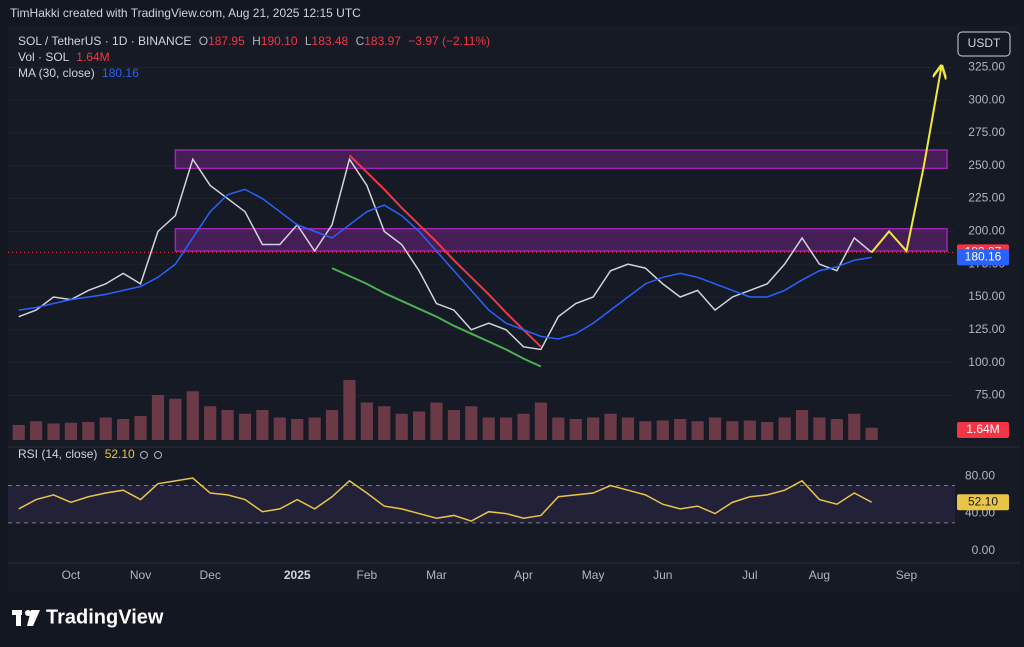 The width and height of the screenshot is (1024, 647). What do you see at coordinates (140, 575) in the screenshot?
I see `x-tick-label: Nov` at bounding box center [140, 575].